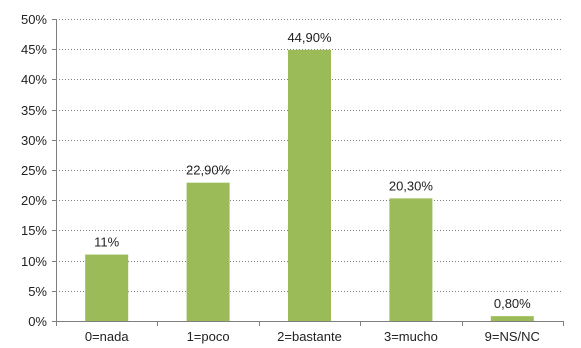  What do you see at coordinates (512, 336) in the screenshot?
I see `x-tick-label-4: 9=NS/NC` at bounding box center [512, 336].